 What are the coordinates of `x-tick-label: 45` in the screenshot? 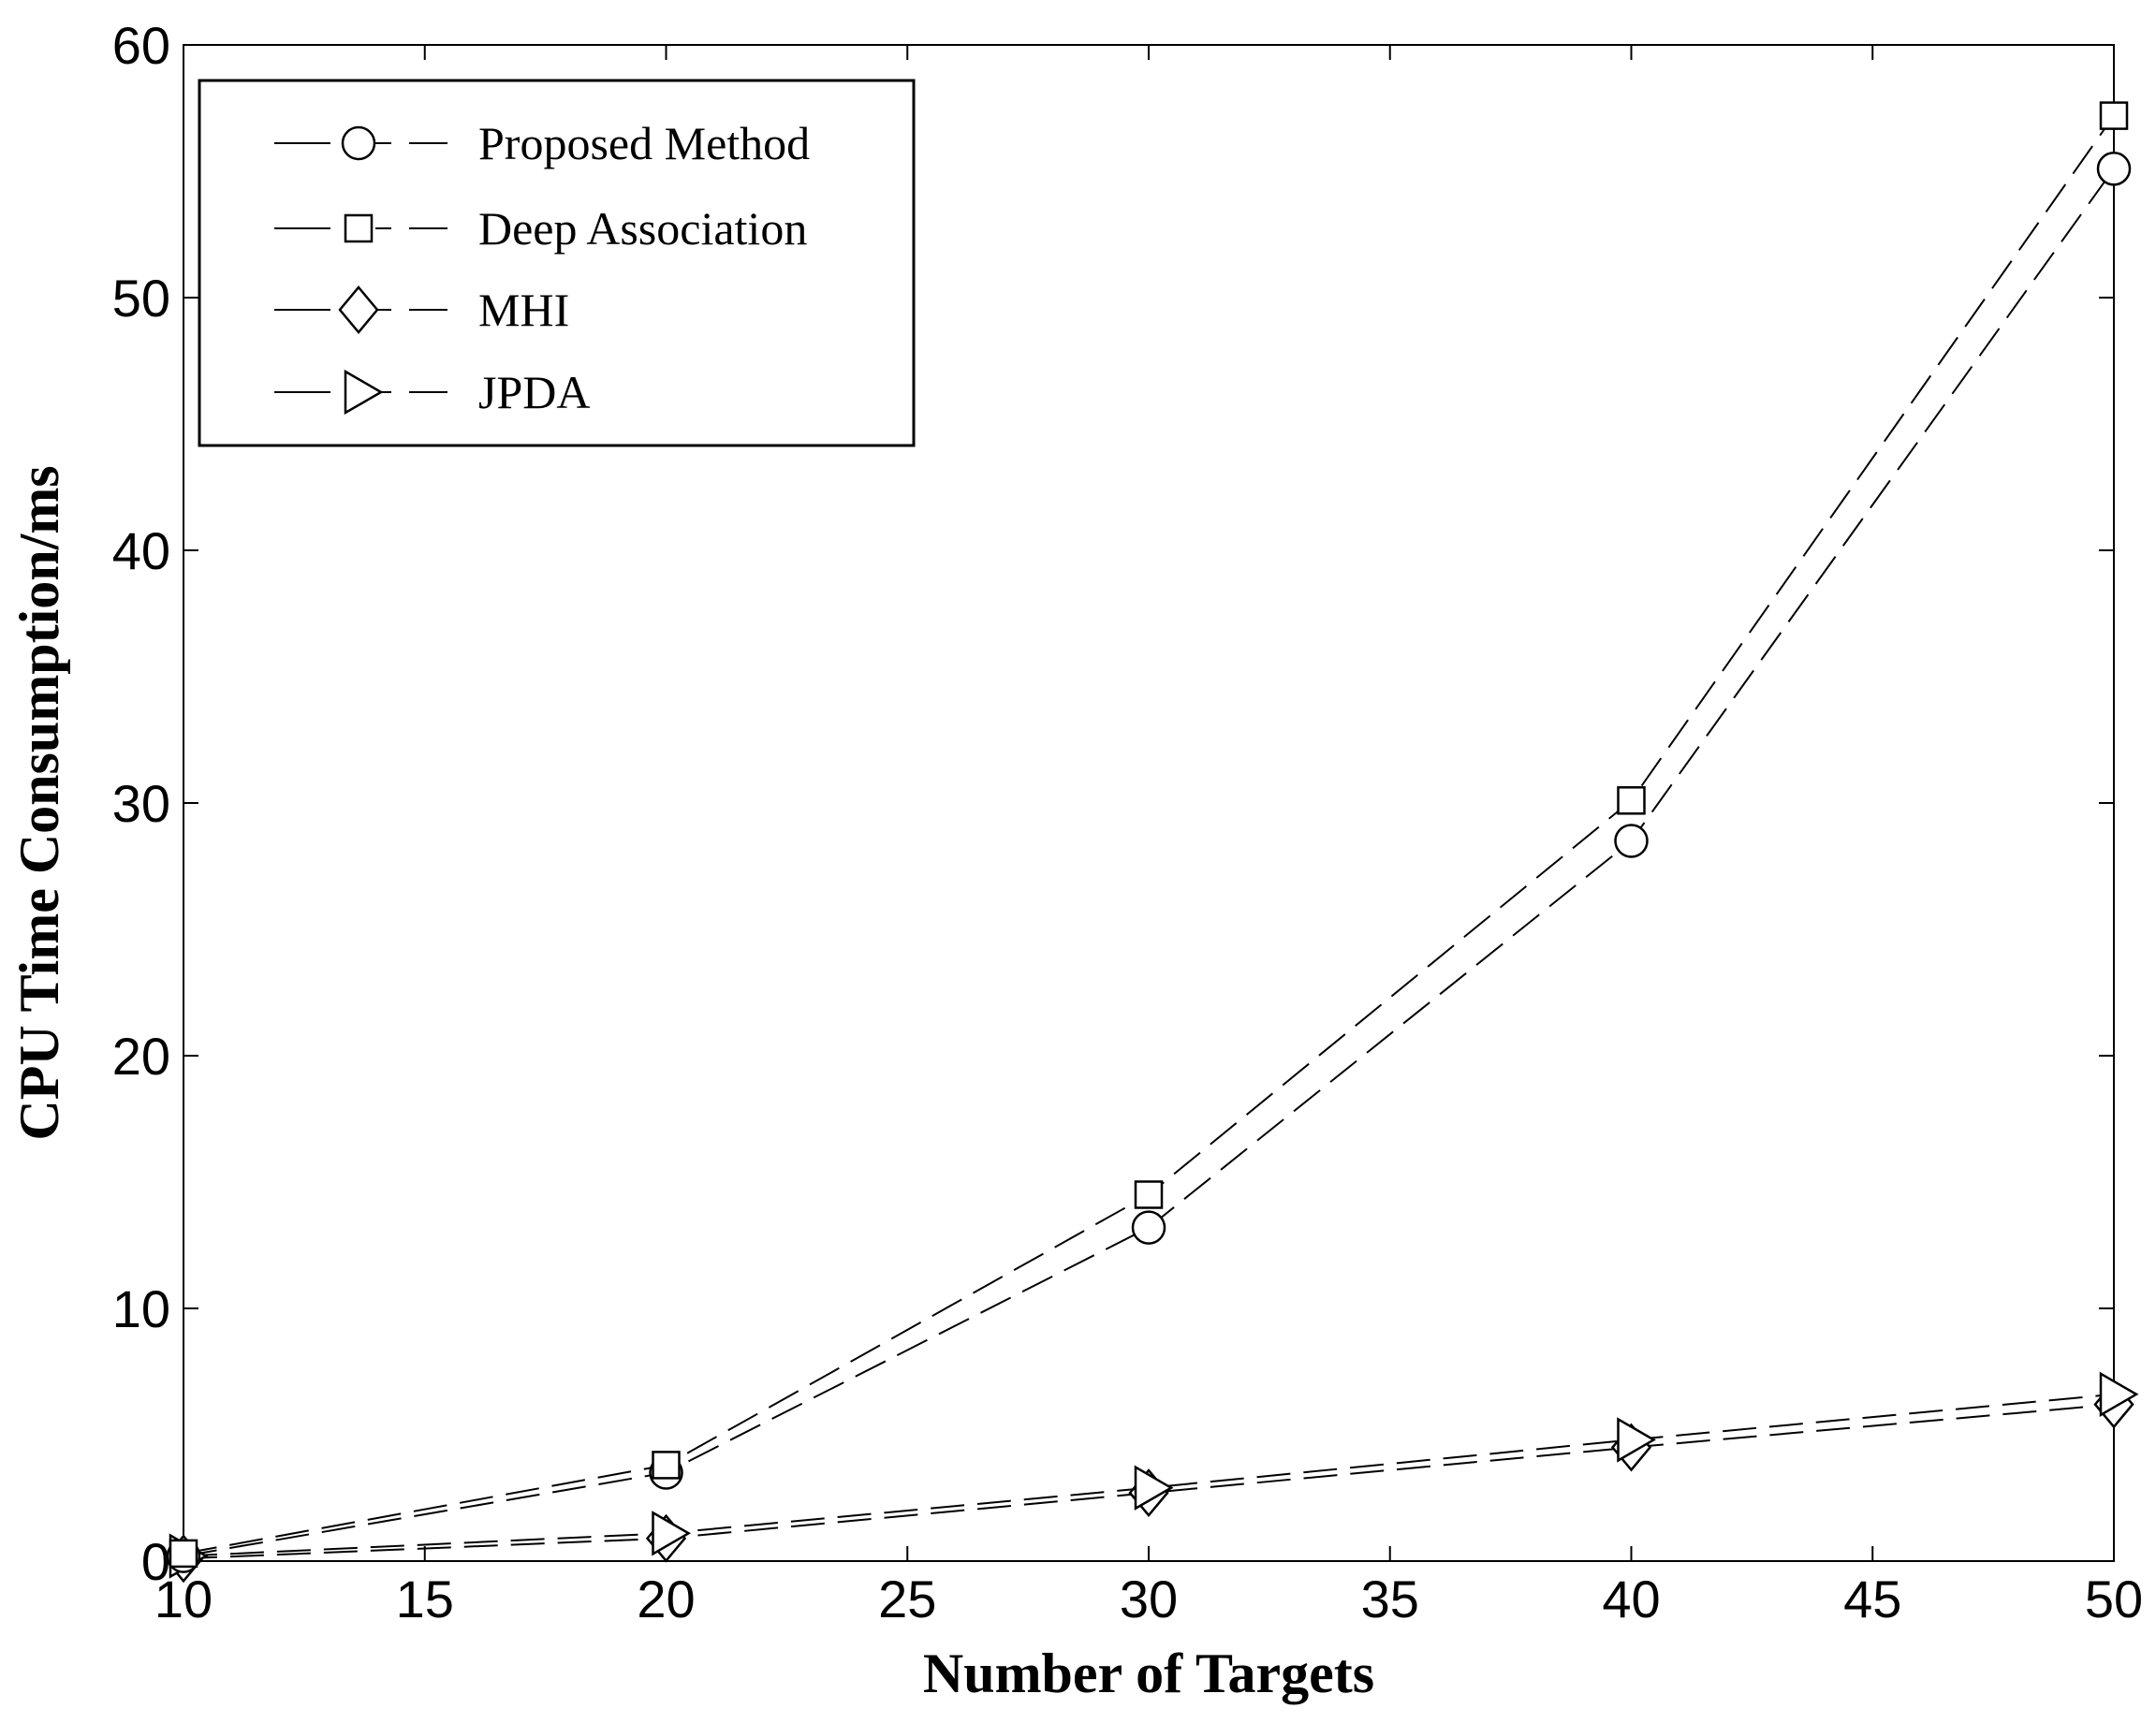 It's located at (1872, 1599).